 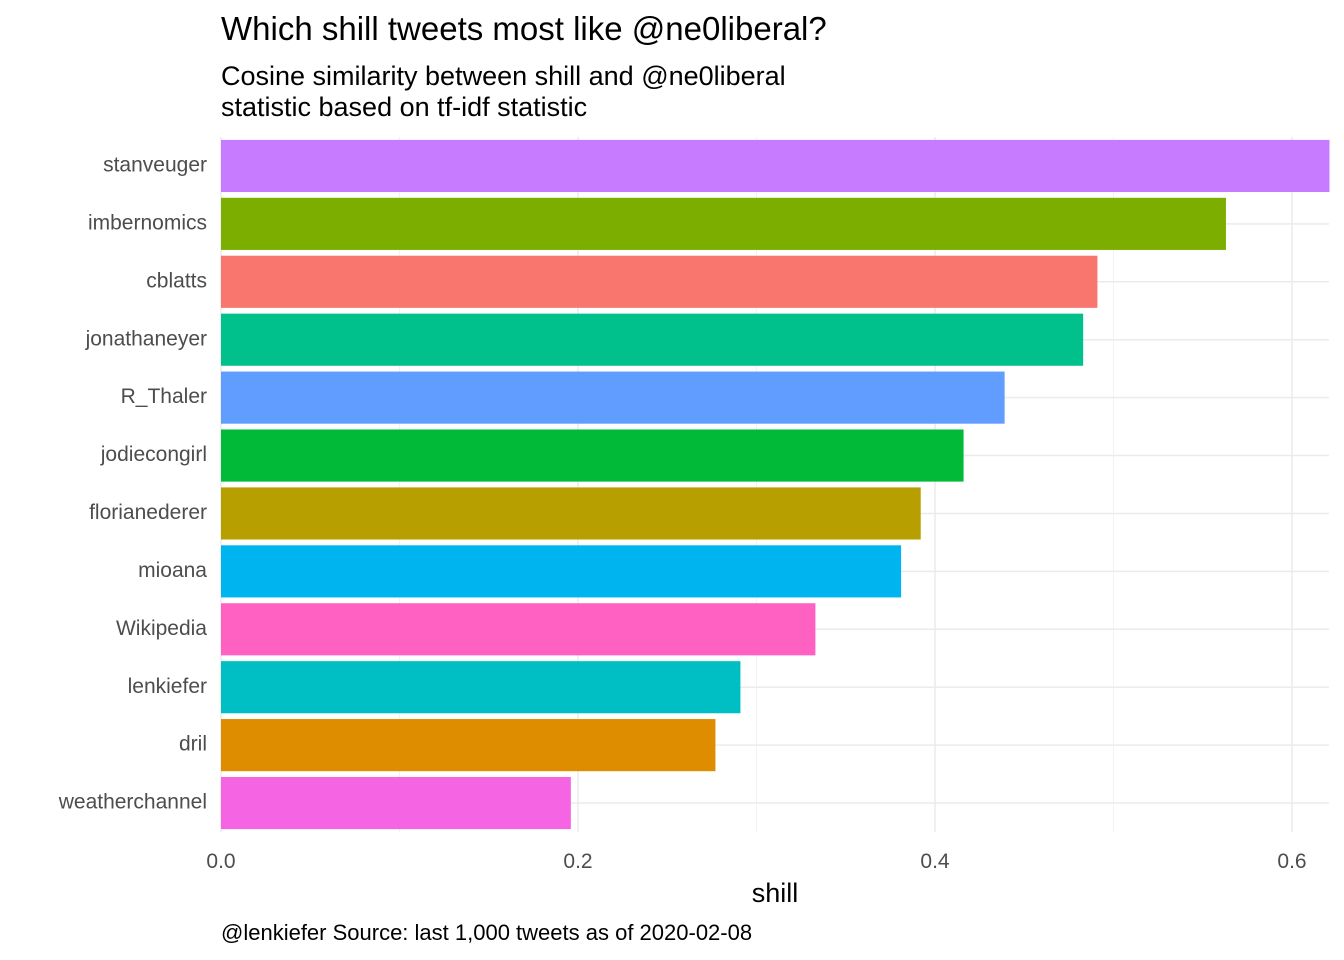 What do you see at coordinates (723, 223) in the screenshot?
I see `bar-imbernomics` at bounding box center [723, 223].